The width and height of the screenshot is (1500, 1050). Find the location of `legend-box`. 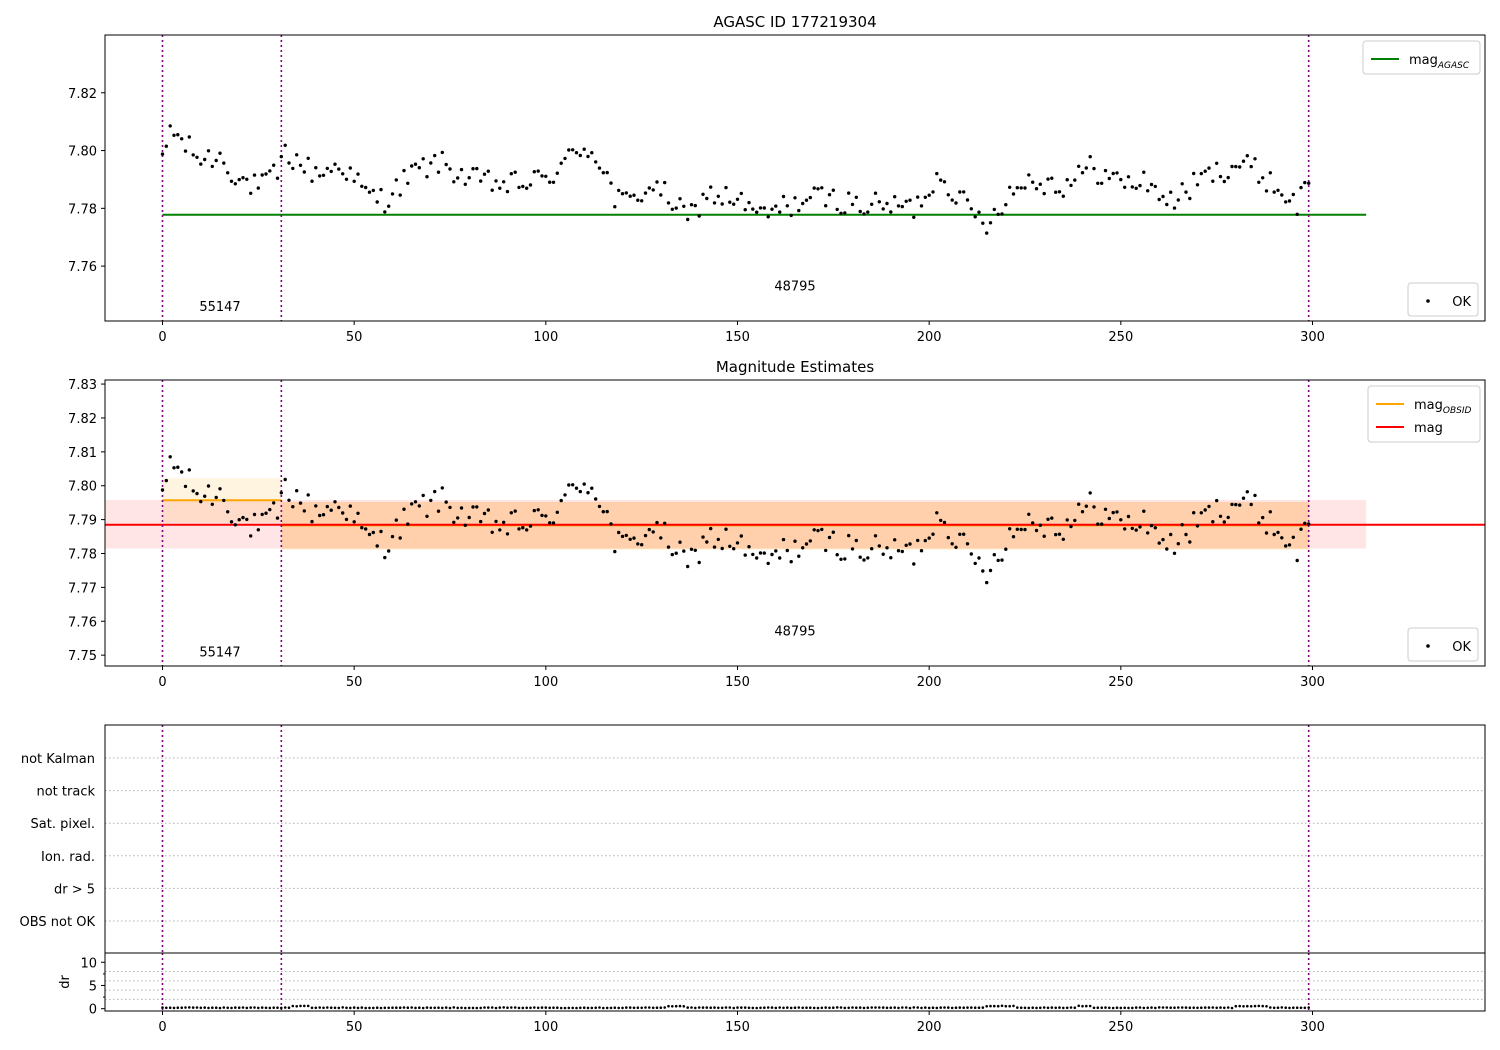

legend-box is located at coordinates (1443, 644).